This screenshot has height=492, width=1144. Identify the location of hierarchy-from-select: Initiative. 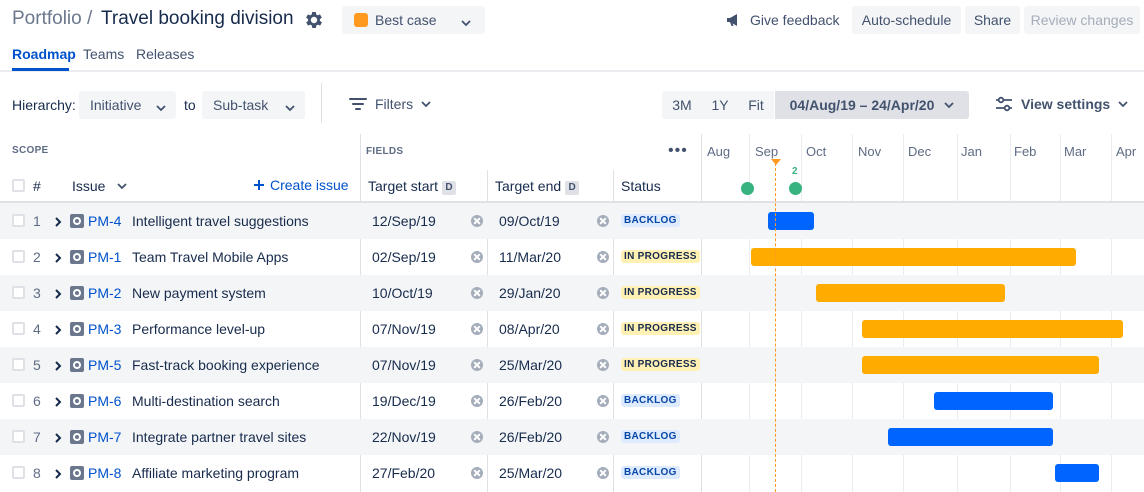
(127, 105).